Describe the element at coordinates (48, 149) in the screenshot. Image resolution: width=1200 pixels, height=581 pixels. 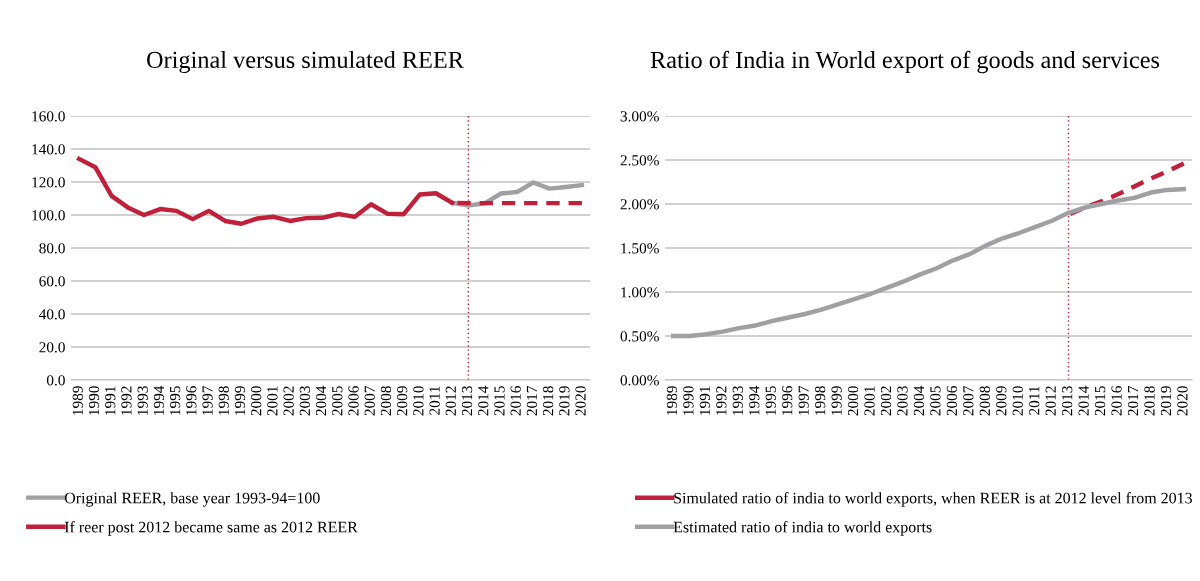
I see `y-tick-label: 140.0` at that location.